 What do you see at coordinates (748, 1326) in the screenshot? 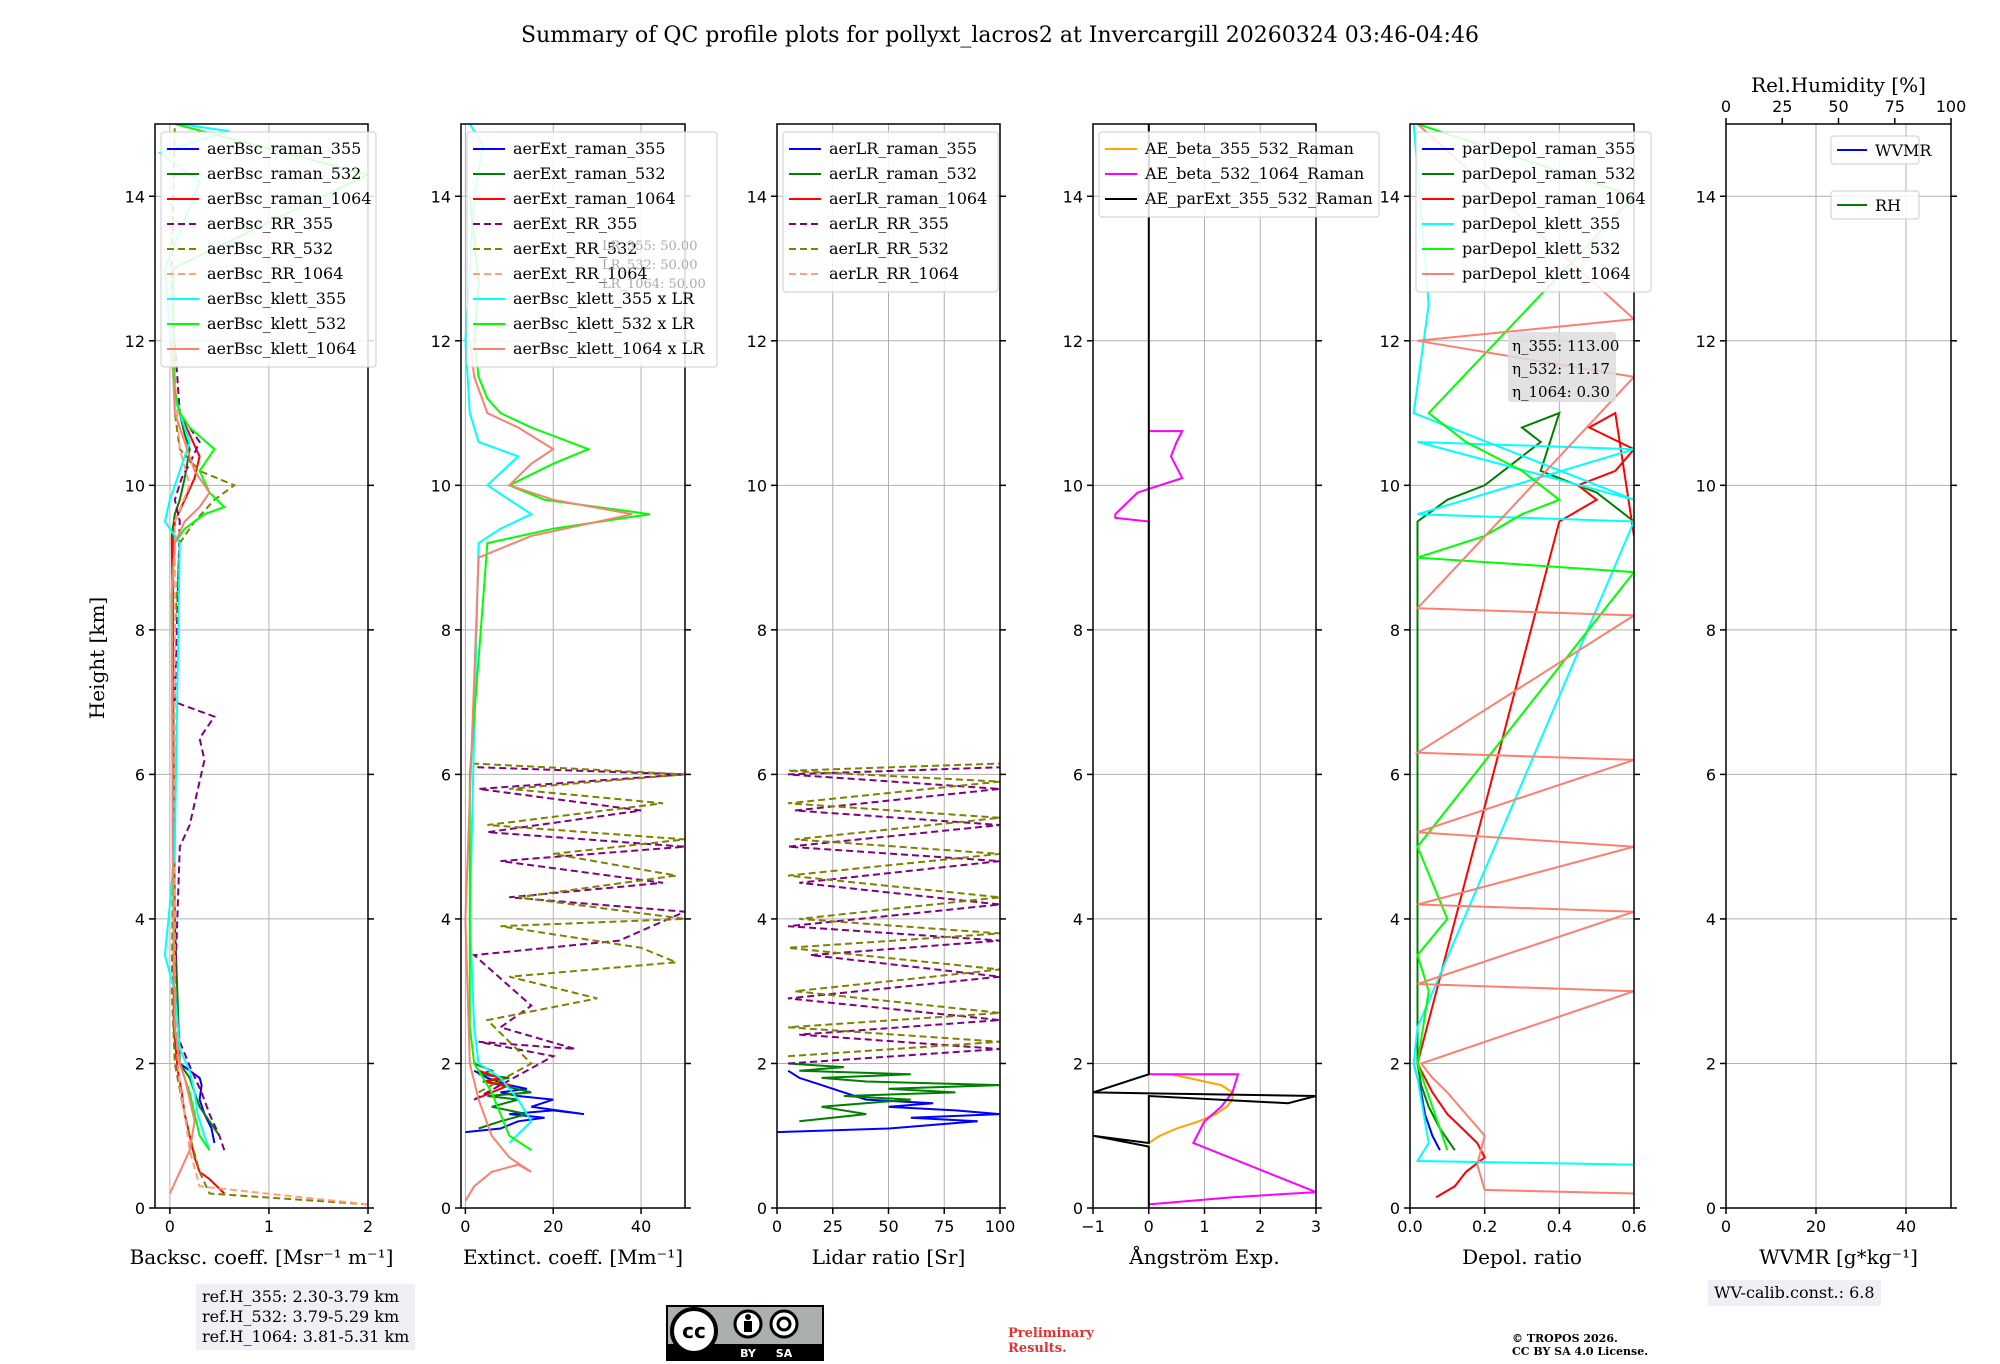
I see `by-icon-body` at bounding box center [748, 1326].